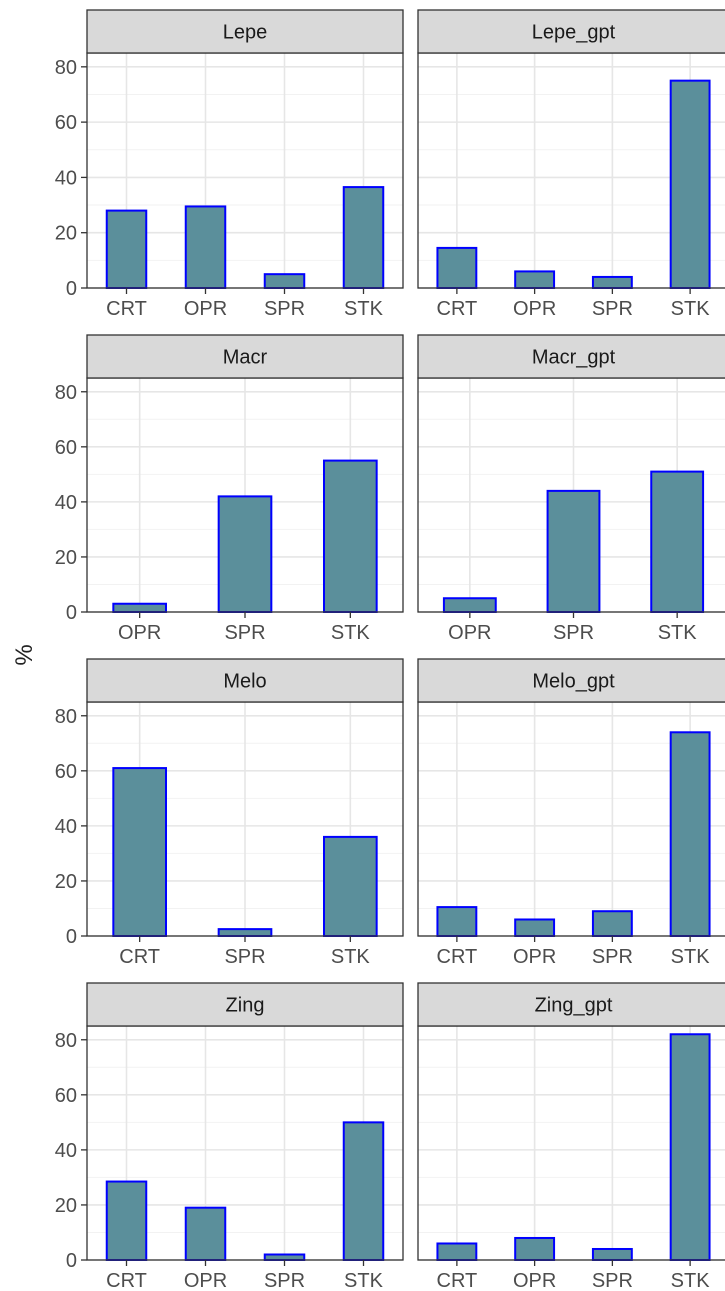 The image size is (725, 1291). What do you see at coordinates (229, 1136) in the screenshot?
I see `panel-zing: Zing CRT OPR SPR STK 0 20 40 60 80` at bounding box center [229, 1136].